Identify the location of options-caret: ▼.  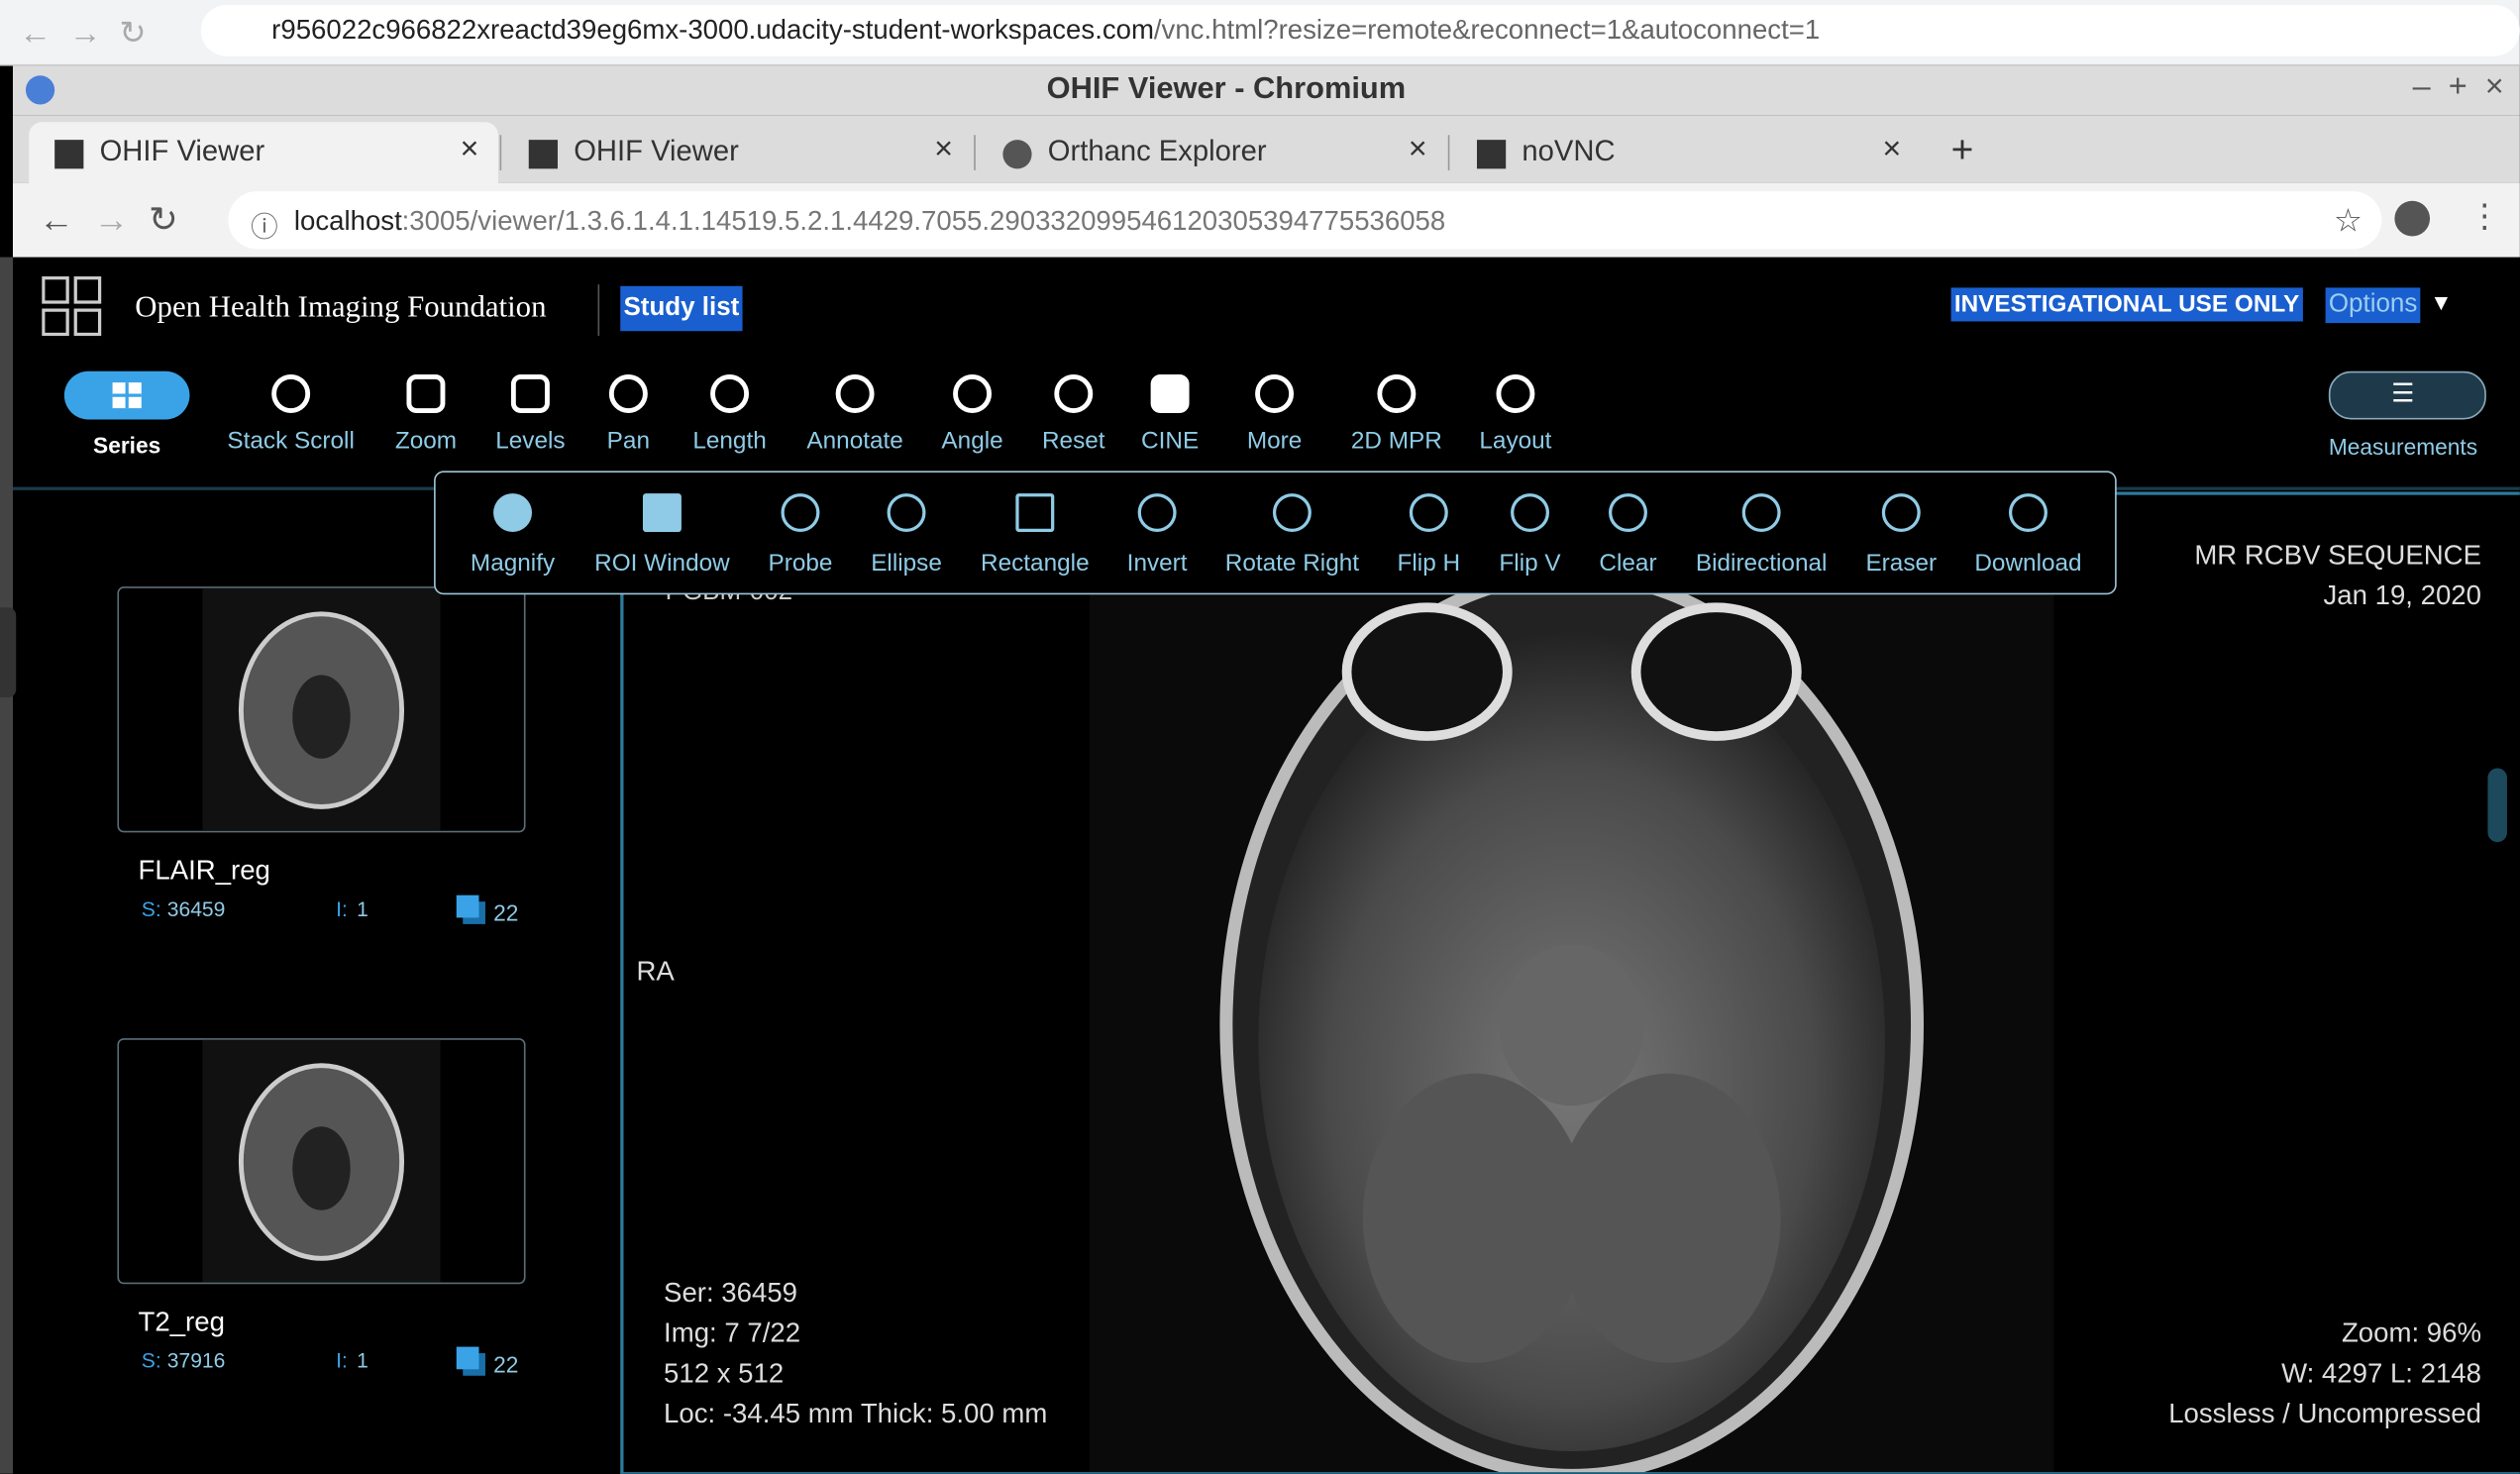
(2441, 302).